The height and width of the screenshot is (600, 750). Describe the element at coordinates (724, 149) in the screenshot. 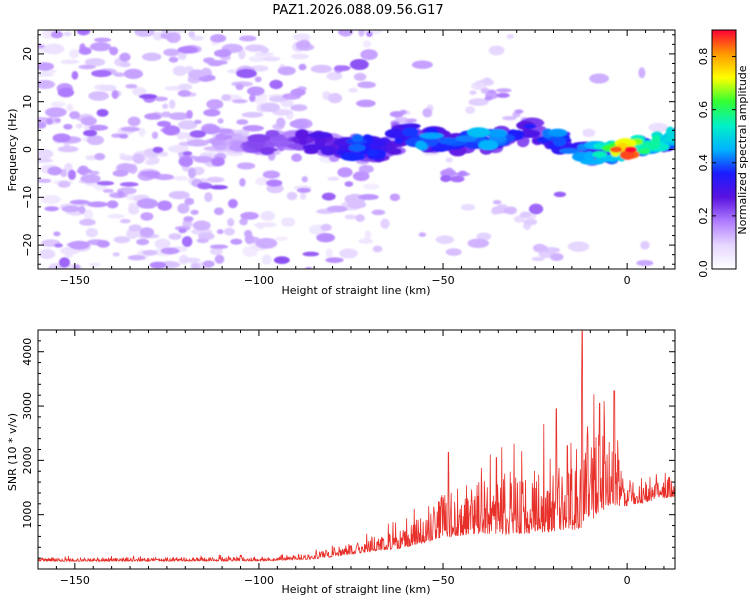

I see `colorbar-scale` at that location.